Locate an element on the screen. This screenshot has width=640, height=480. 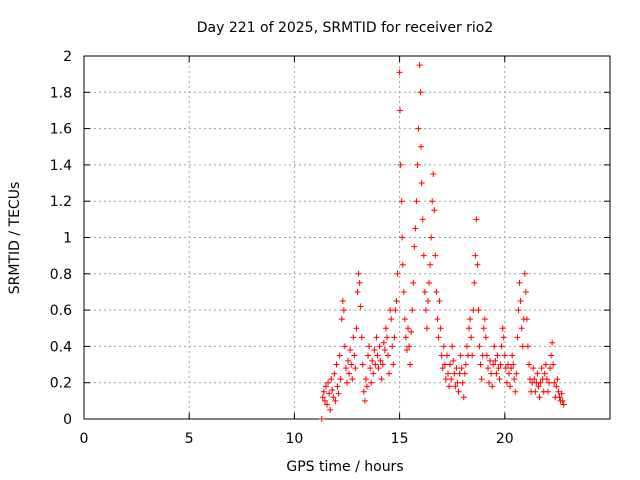
y-tick-label: 0.8 is located at coordinates (61, 275).